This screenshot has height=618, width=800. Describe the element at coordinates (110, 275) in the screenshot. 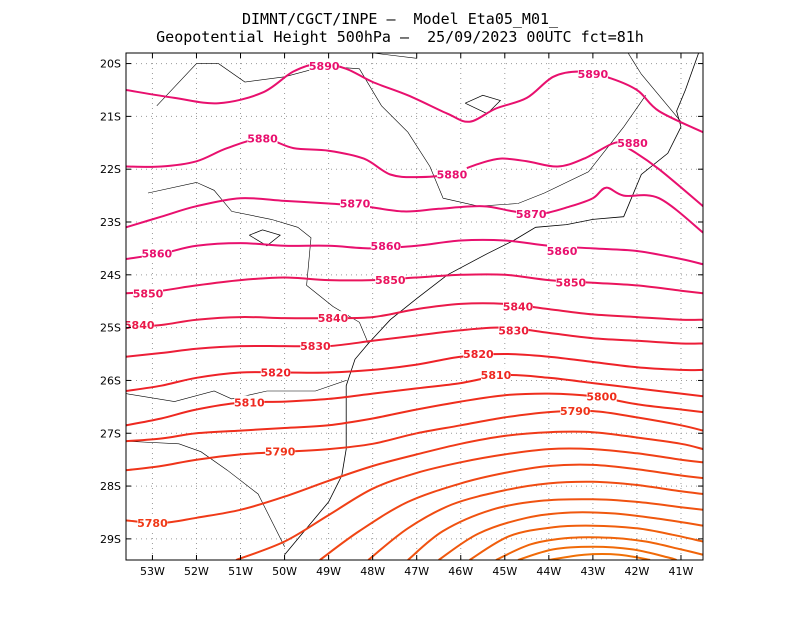

I see `lat-tick-label: 24S` at that location.